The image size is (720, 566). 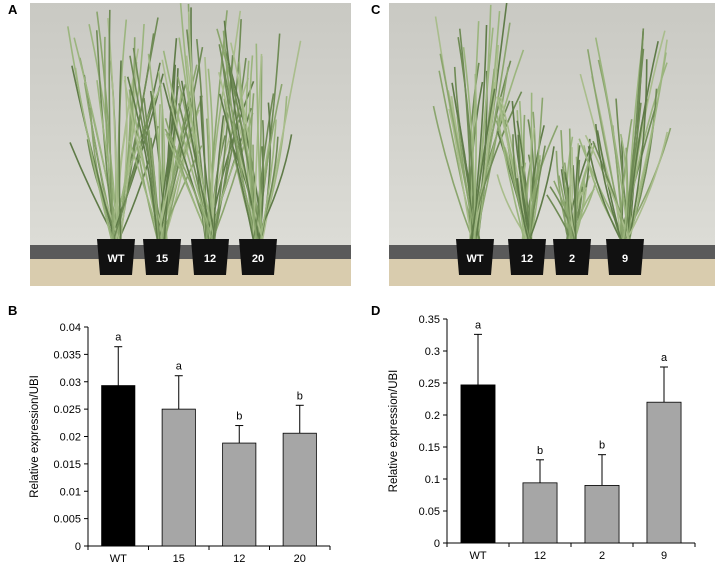 I want to click on y-tick-label: 0.02, so click(x=70, y=438).